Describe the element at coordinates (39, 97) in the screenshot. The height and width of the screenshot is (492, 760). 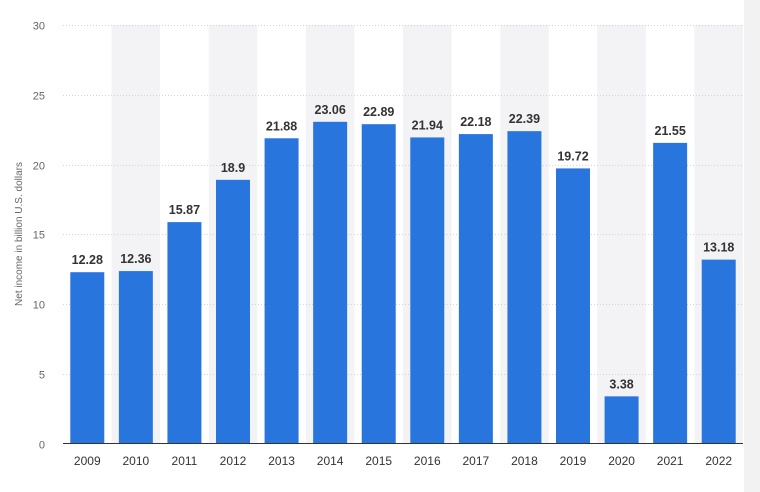
I see `y-tick-label: 25` at that location.